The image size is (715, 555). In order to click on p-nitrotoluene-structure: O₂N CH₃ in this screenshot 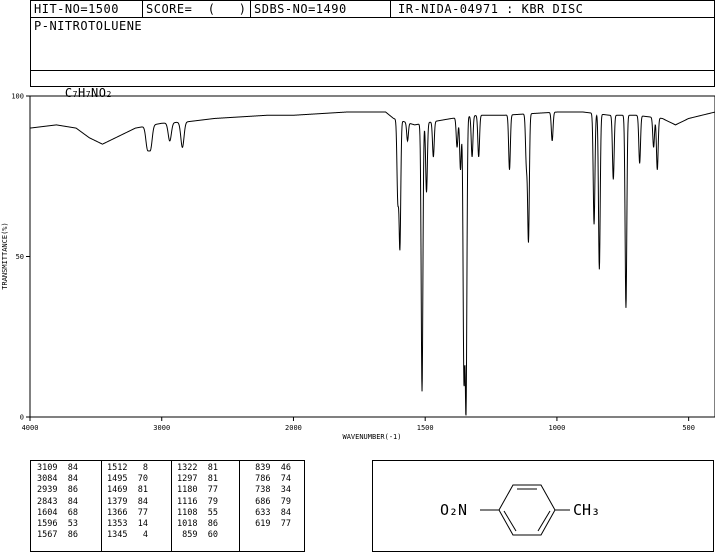, I will do `click(520, 510)`.